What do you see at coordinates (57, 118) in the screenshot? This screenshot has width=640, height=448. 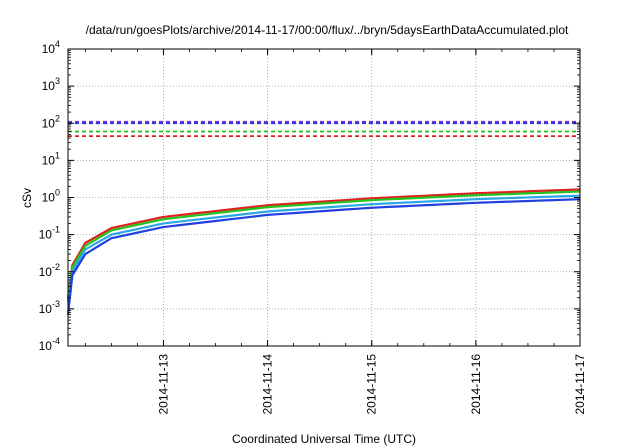 I see `y-tick-exponent: 2` at bounding box center [57, 118].